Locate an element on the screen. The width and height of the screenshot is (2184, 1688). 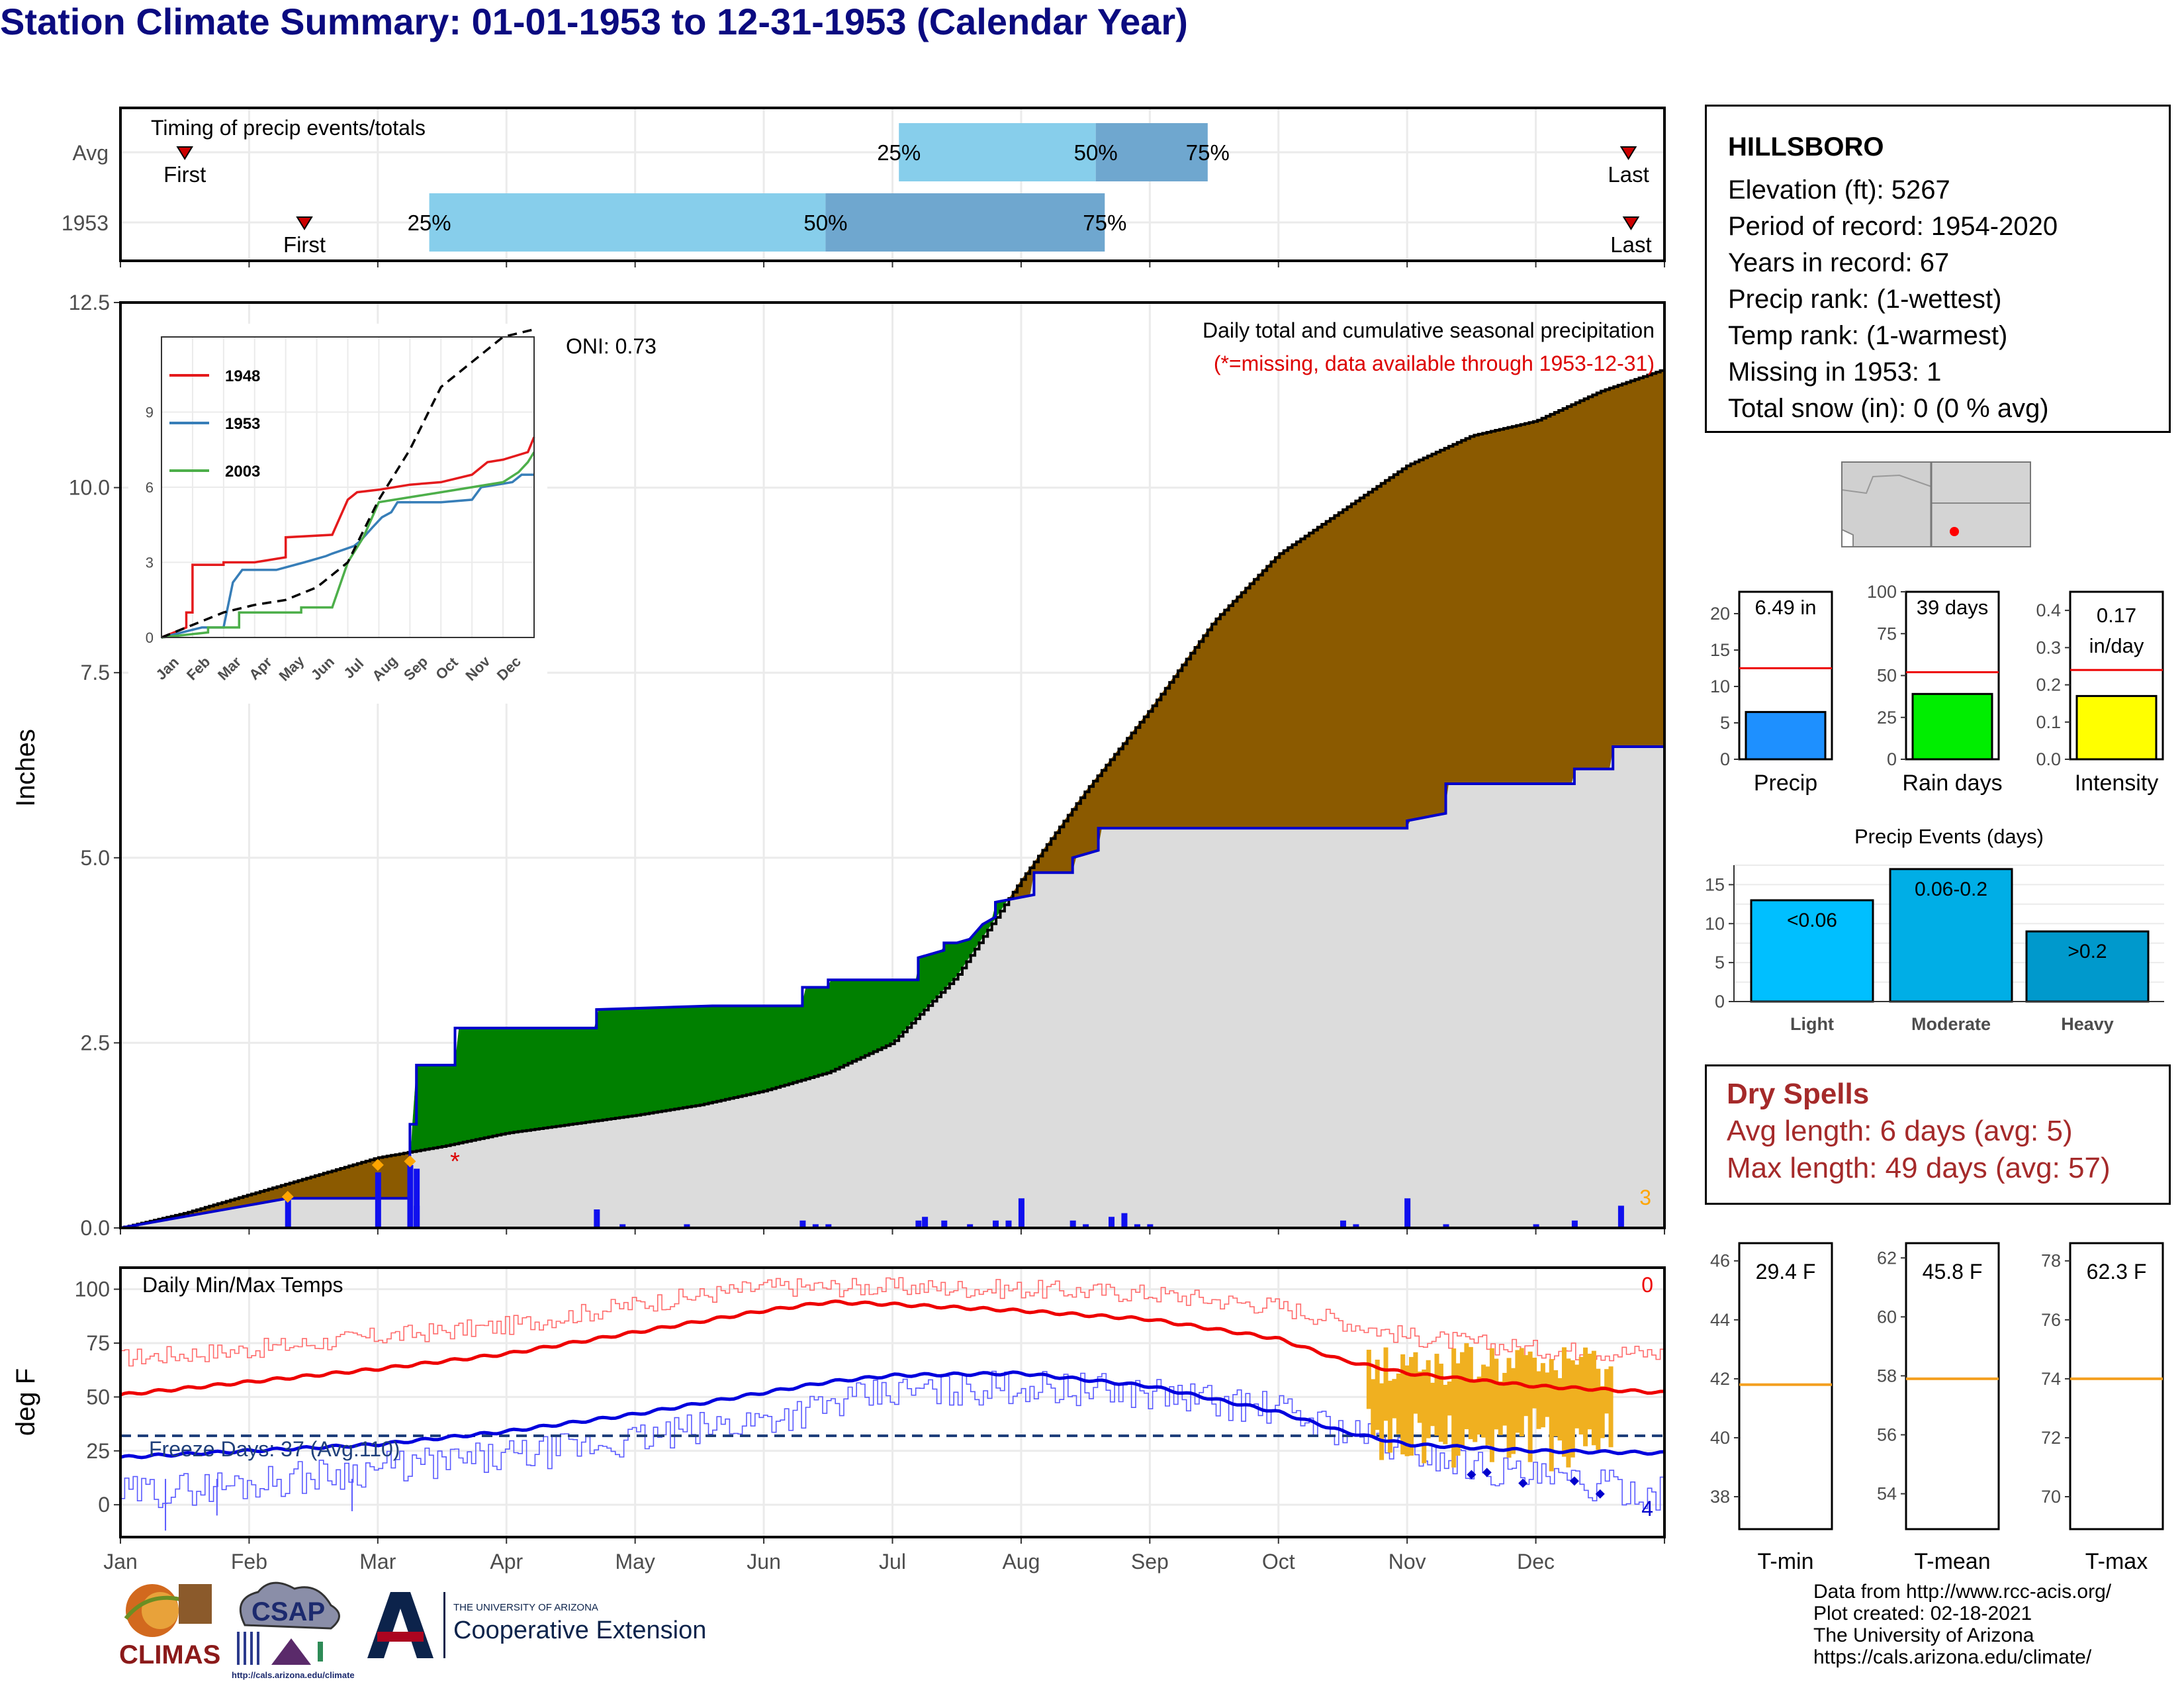
precip-ytick-label: 7.5 is located at coordinates (95, 672).